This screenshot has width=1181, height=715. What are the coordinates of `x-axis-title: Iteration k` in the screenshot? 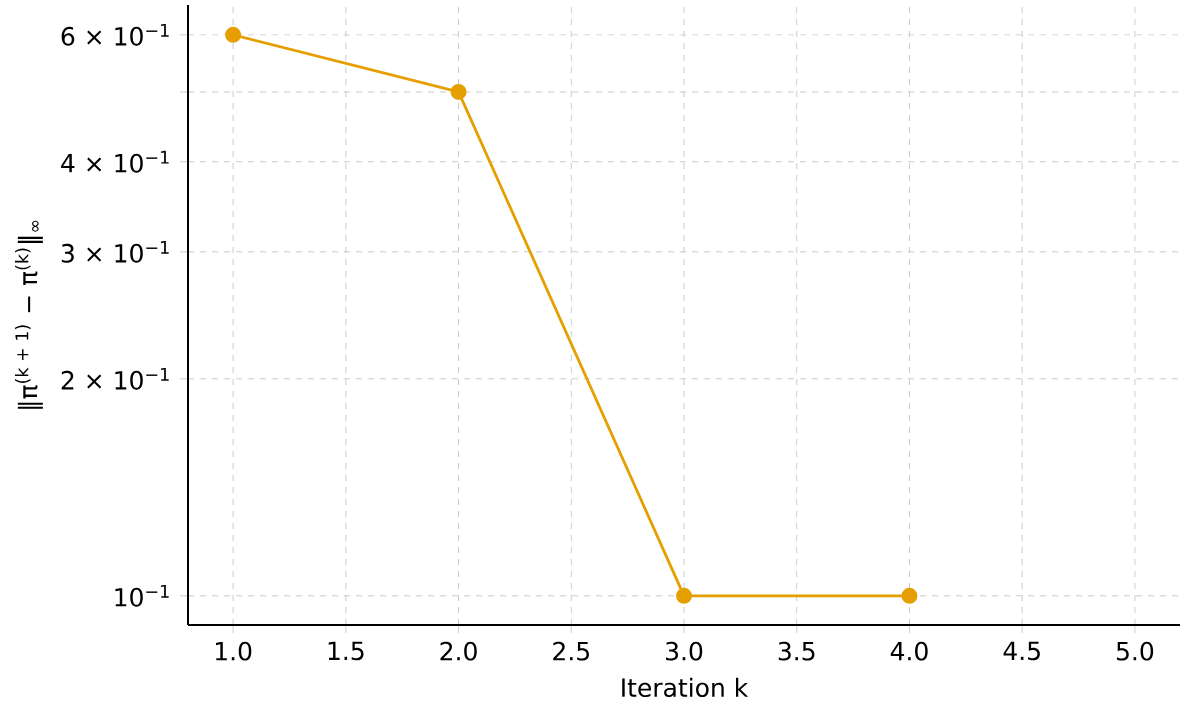 It's located at (685, 687).